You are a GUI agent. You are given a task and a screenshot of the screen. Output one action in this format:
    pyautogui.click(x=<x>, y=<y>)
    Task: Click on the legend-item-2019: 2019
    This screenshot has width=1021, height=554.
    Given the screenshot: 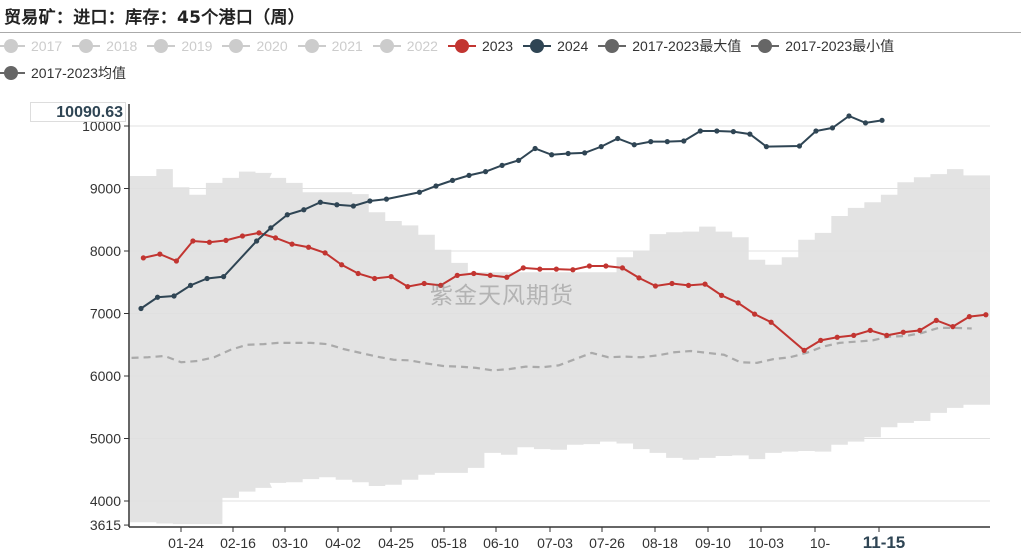 What is the action you would take?
    pyautogui.click(x=179, y=46)
    